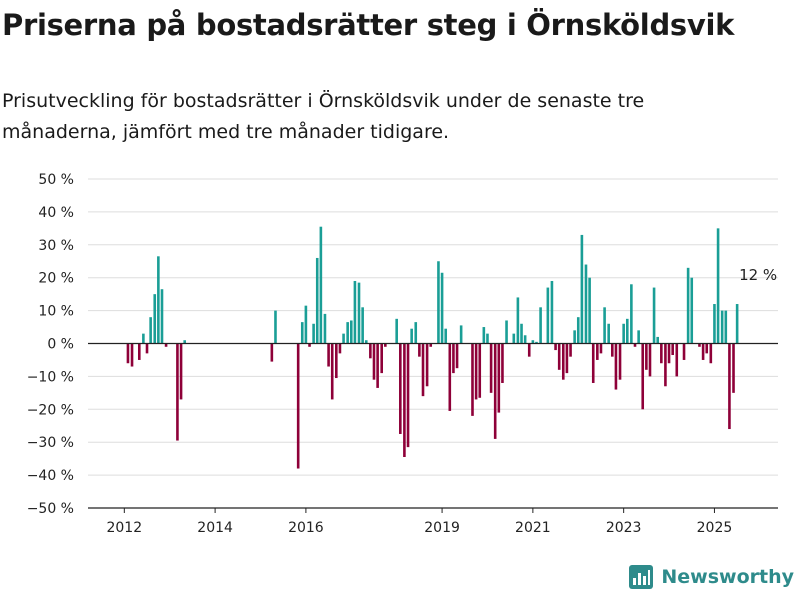  I want to click on y-tick-label: 0 %, so click(60, 345).